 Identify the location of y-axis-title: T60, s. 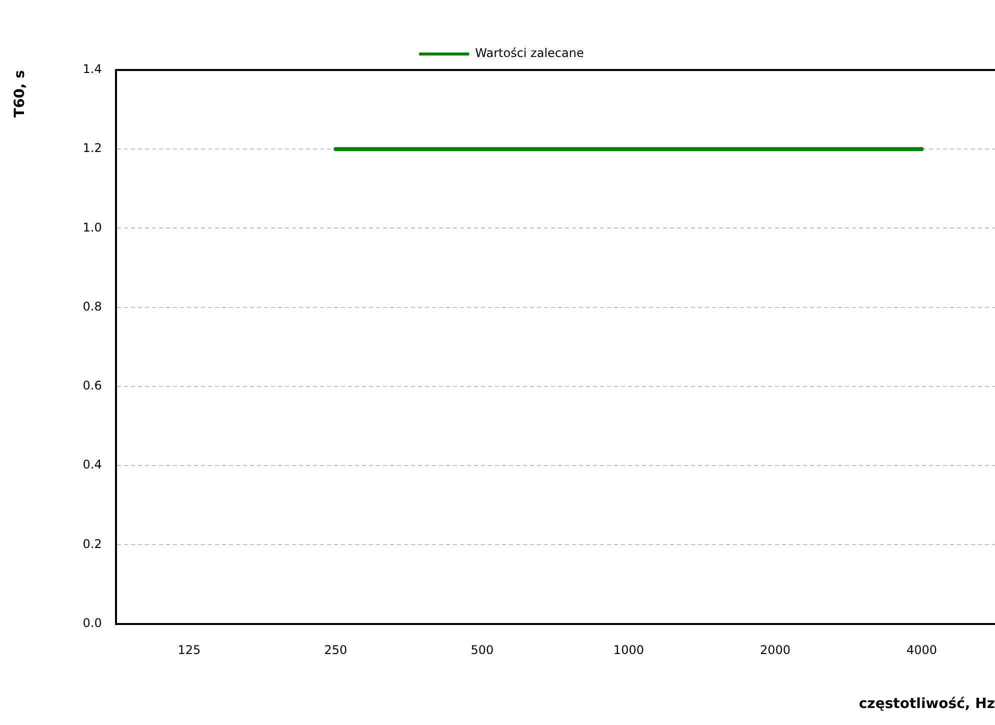
(20, 94).